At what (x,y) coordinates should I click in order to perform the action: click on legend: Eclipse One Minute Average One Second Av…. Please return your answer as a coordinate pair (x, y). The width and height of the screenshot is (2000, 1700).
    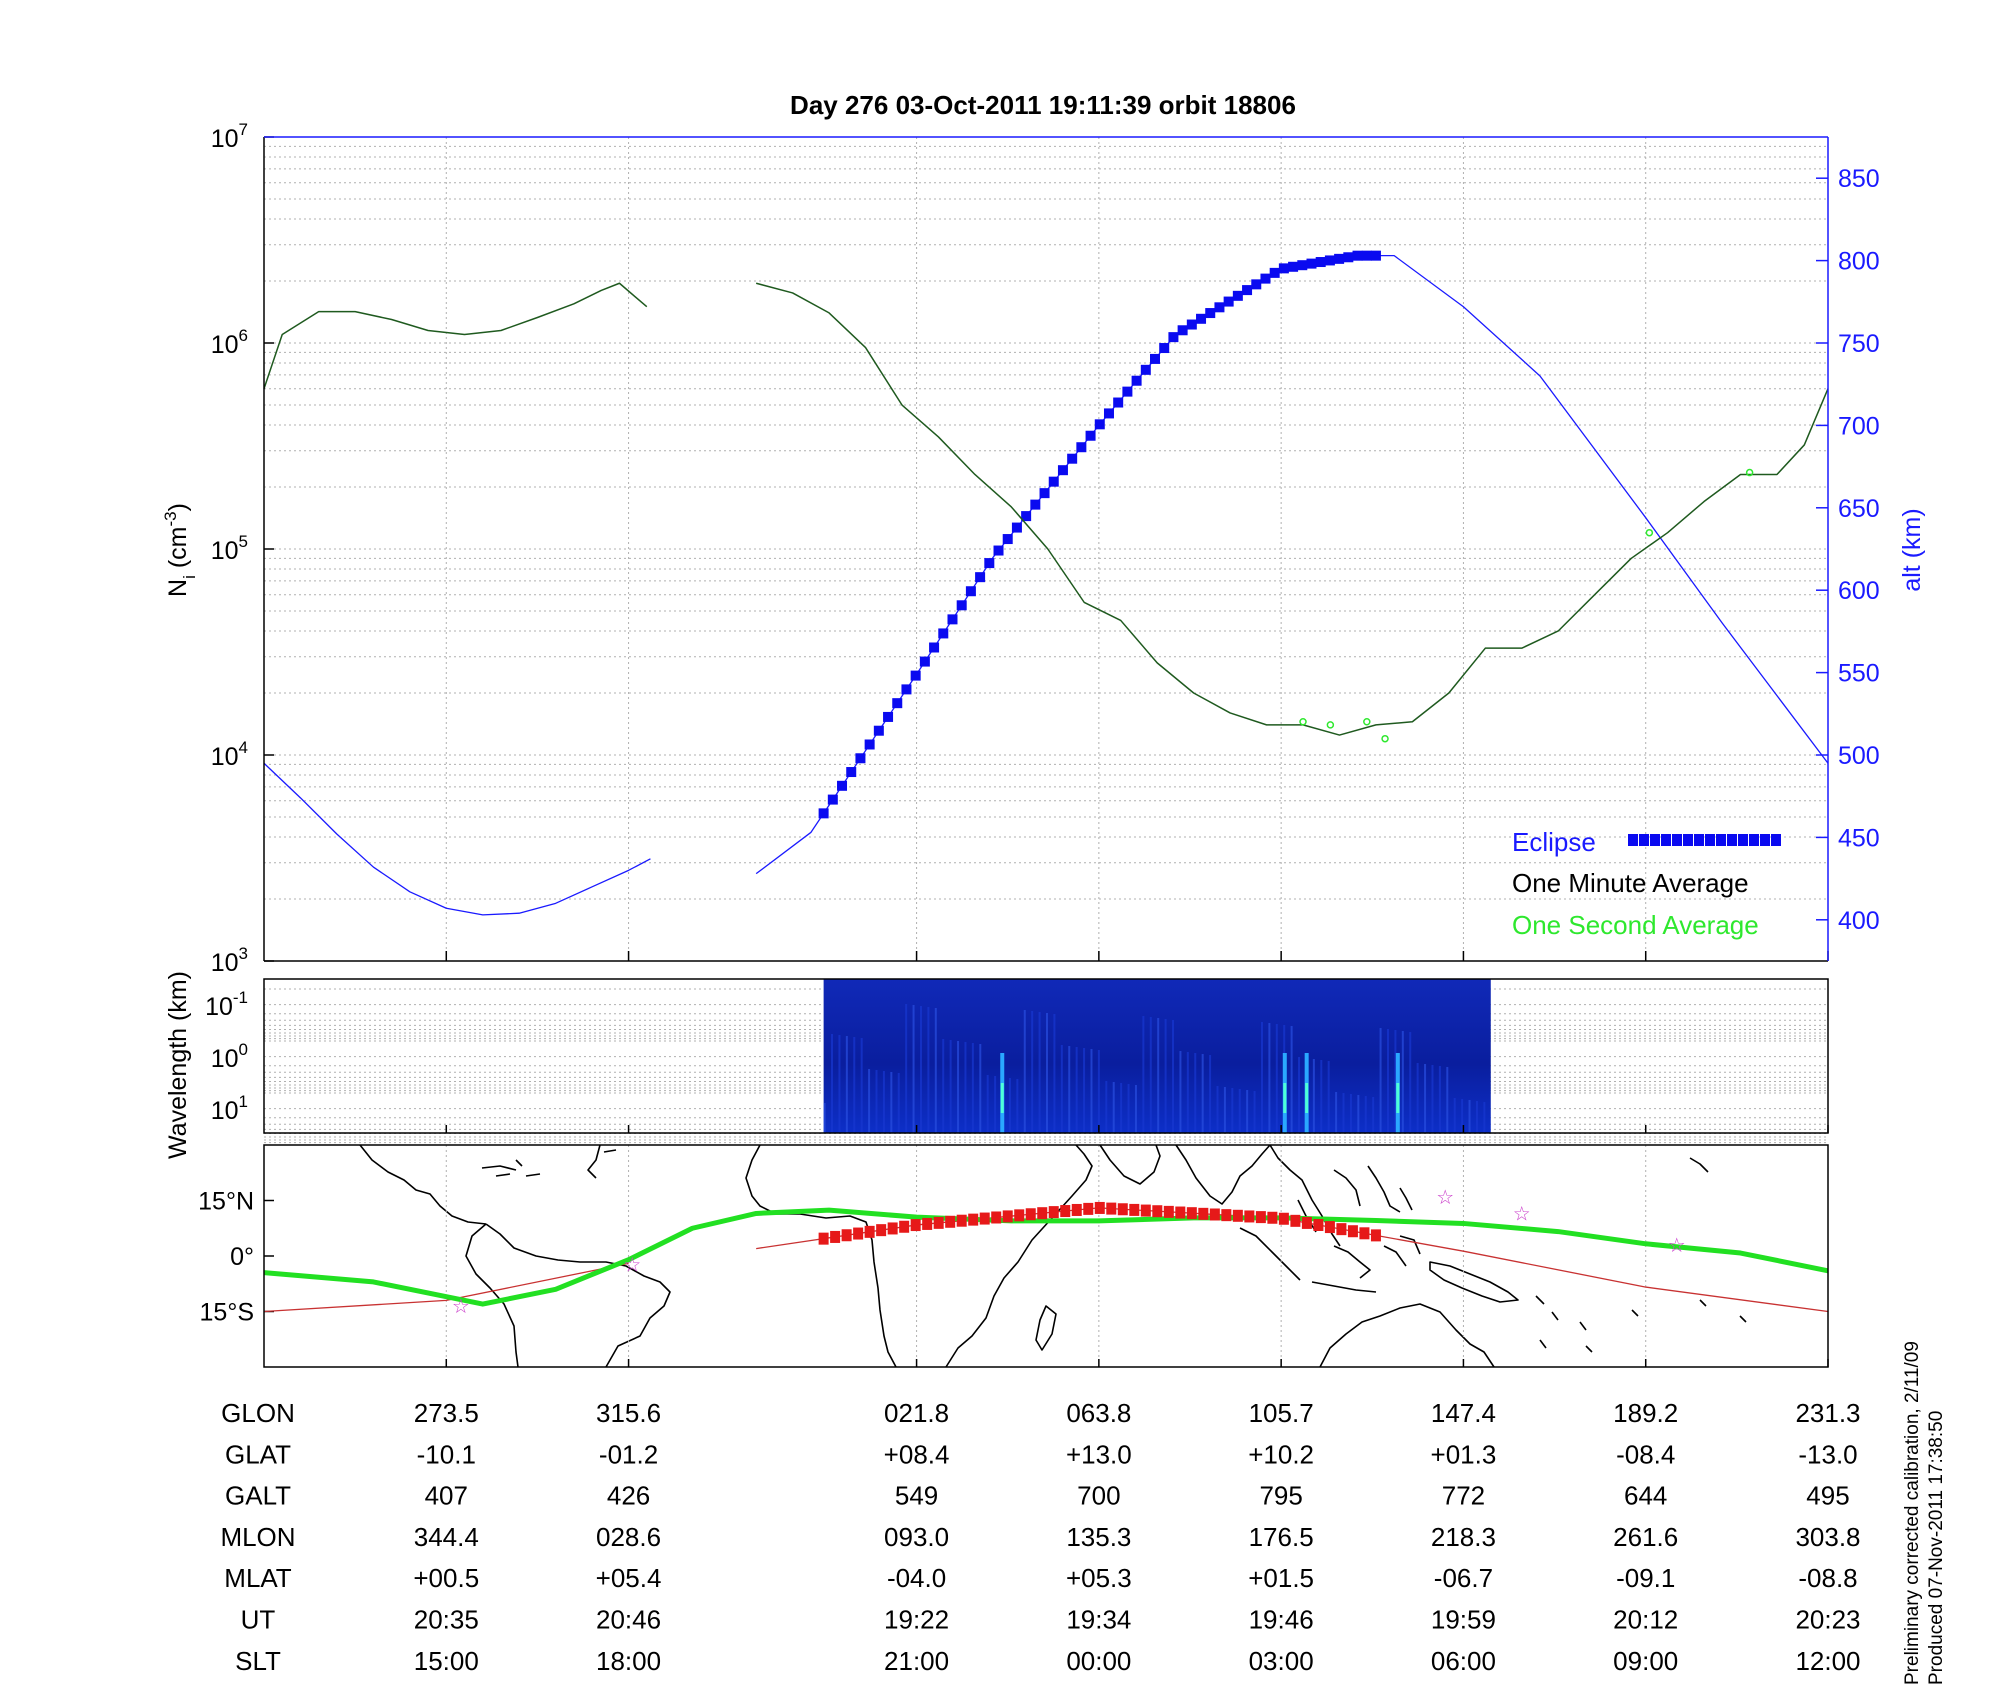
    Looking at the image, I should click on (1646, 883).